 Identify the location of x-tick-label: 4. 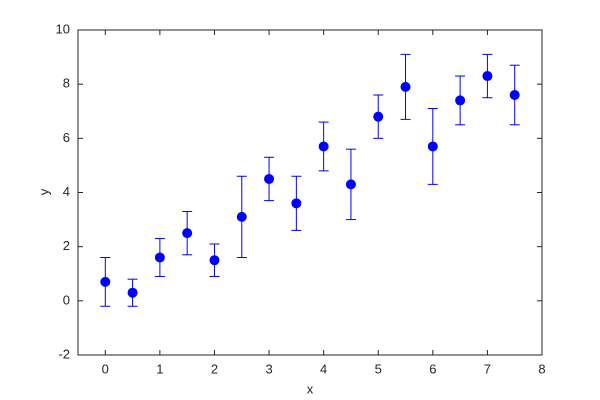
(323, 368).